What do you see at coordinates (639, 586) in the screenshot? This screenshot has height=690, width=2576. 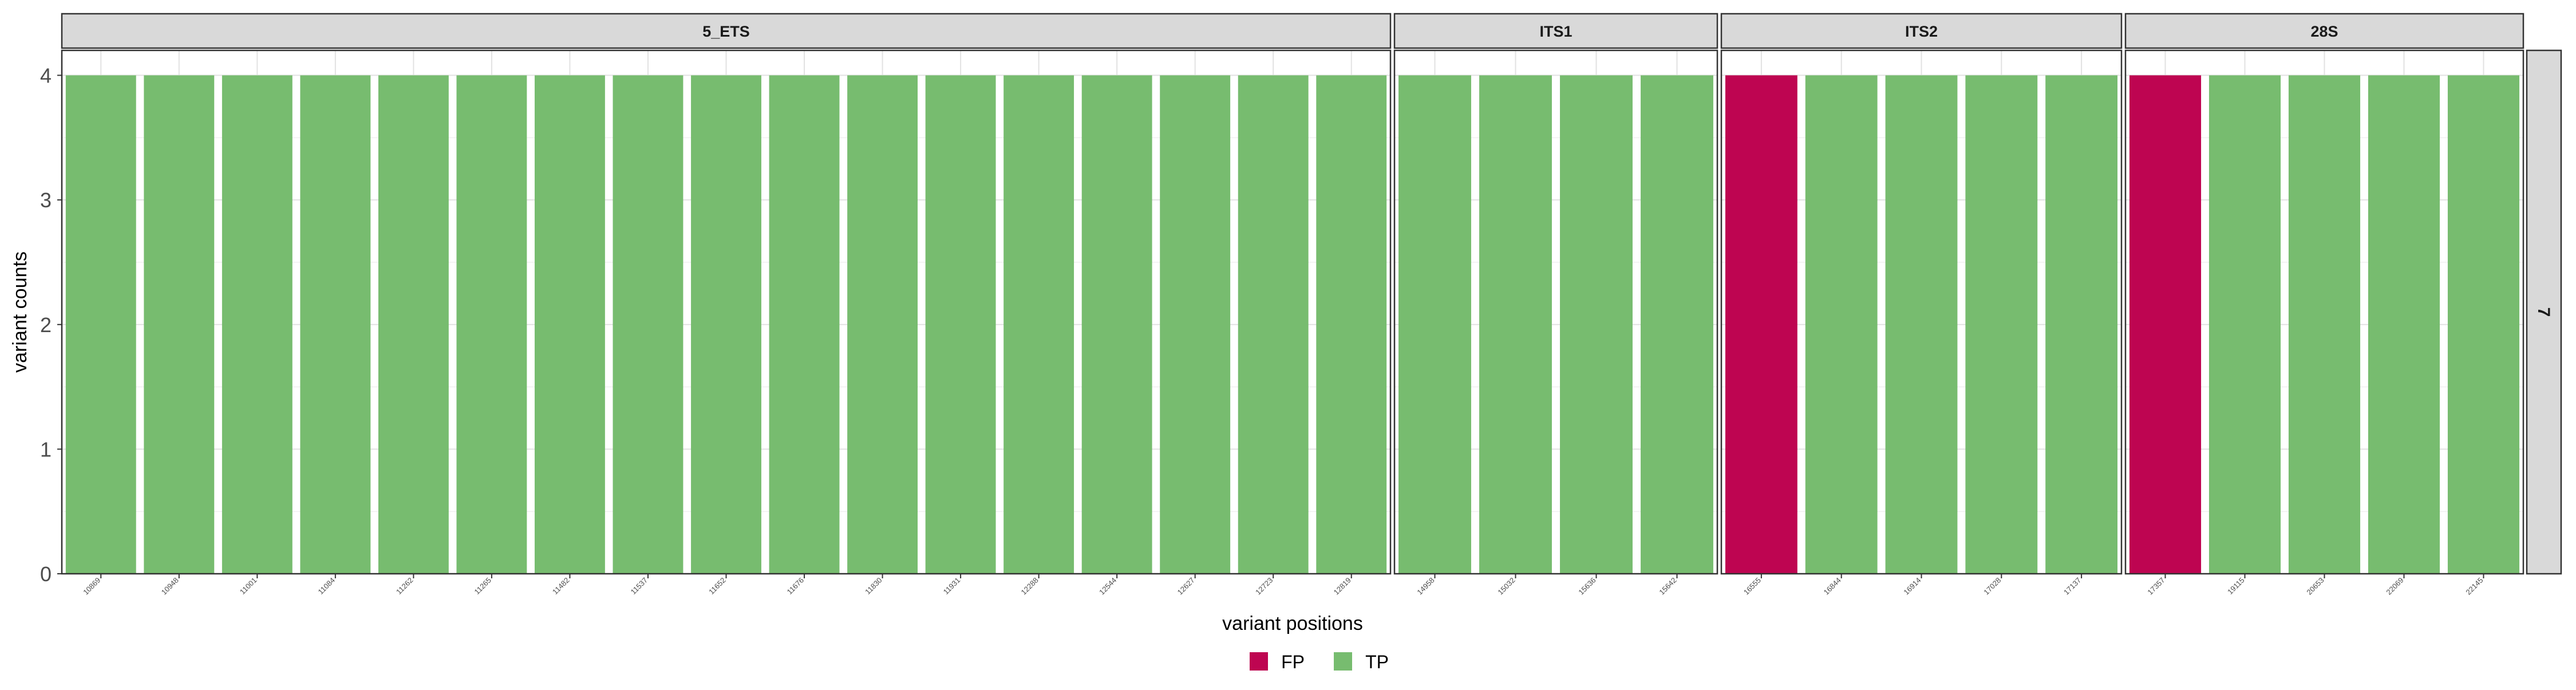 I see `x-tick-label: 11537` at bounding box center [639, 586].